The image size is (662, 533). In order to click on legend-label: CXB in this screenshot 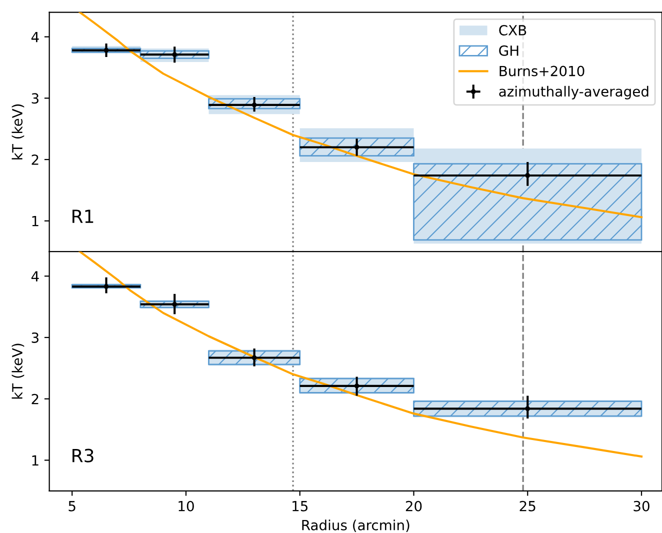, I will do `click(512, 30)`.